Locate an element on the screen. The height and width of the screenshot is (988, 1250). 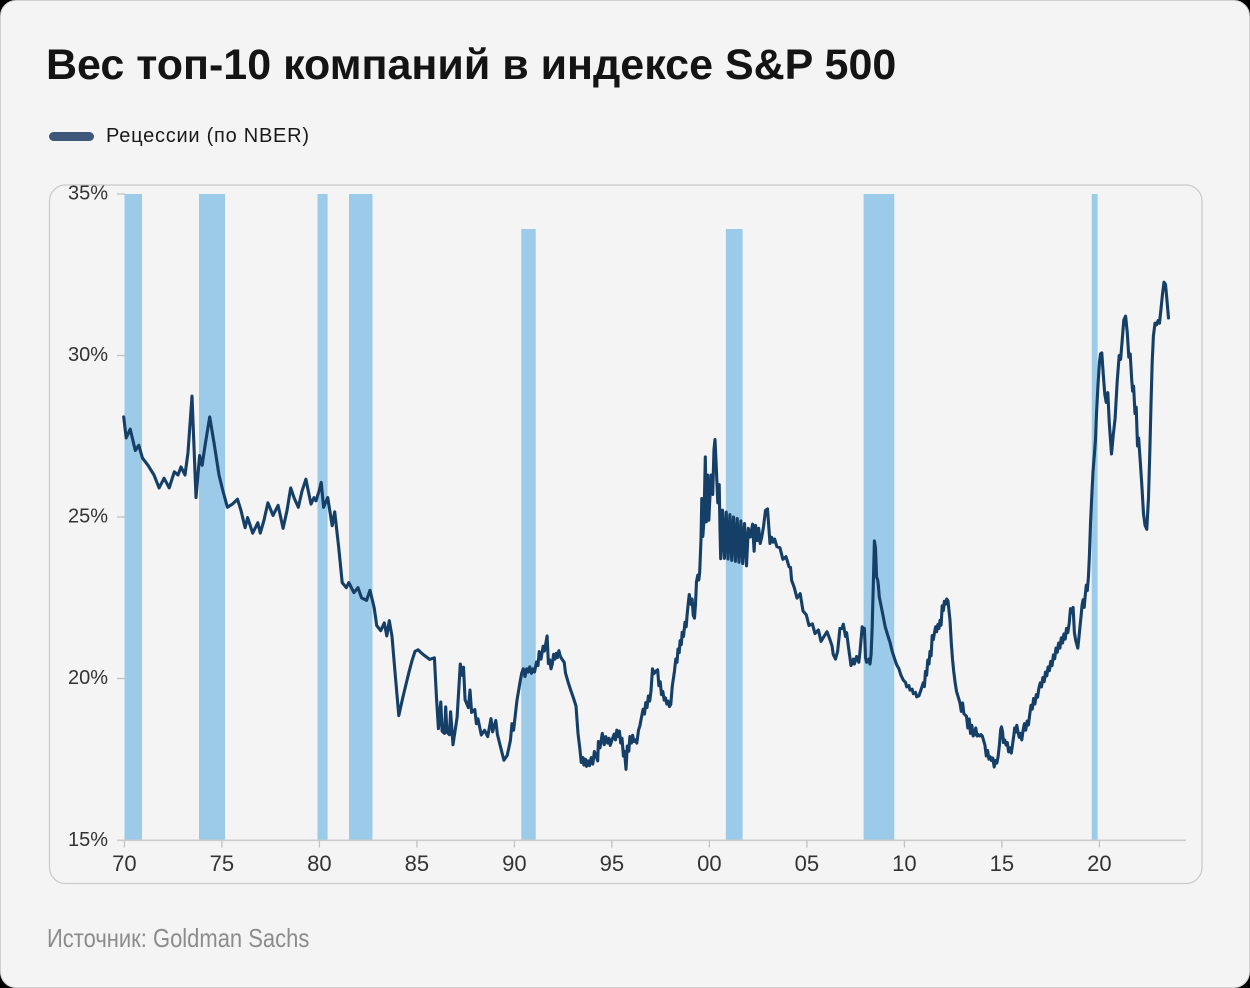
svg-text: 20% is located at coordinates (88, 678).